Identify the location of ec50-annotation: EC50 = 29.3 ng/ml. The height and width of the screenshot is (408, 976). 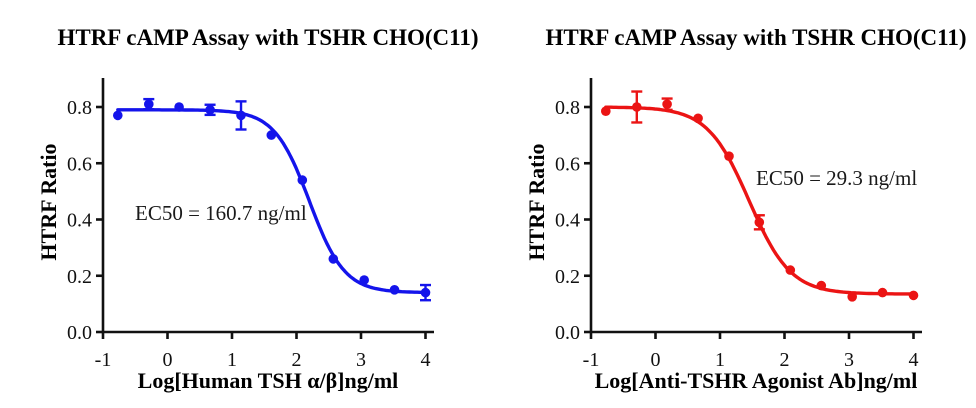
(837, 178).